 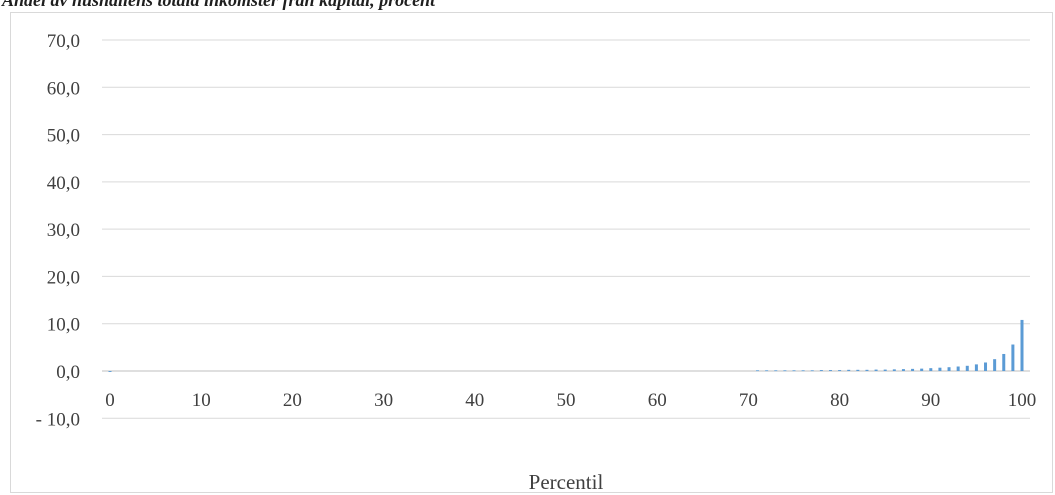 What do you see at coordinates (63, 325) in the screenshot?
I see `y-tick-label: 10,0` at bounding box center [63, 325].